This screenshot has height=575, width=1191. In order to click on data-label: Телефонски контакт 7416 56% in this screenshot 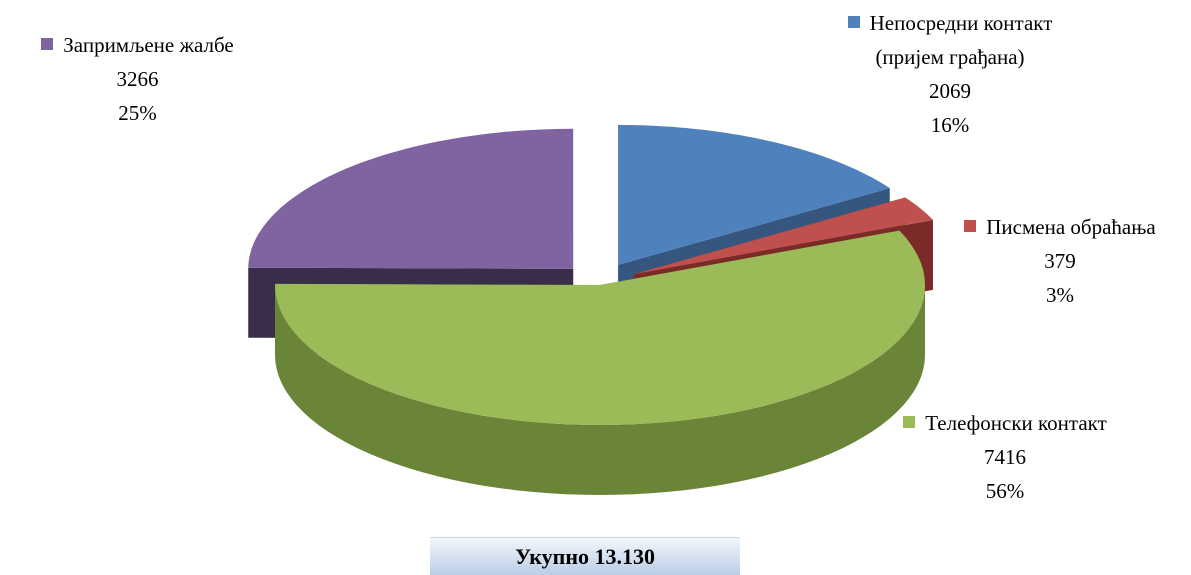, I will do `click(1005, 457)`.